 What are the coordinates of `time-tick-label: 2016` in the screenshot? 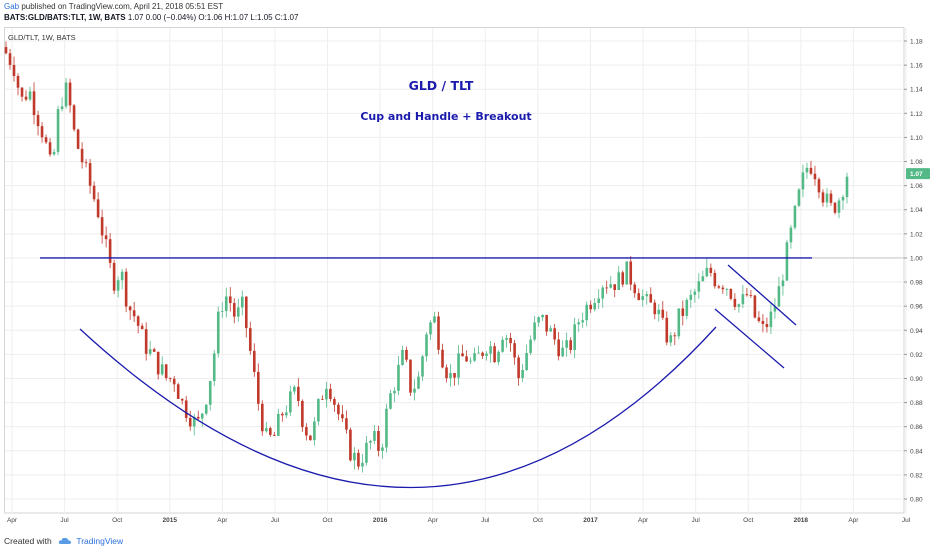 It's located at (380, 520).